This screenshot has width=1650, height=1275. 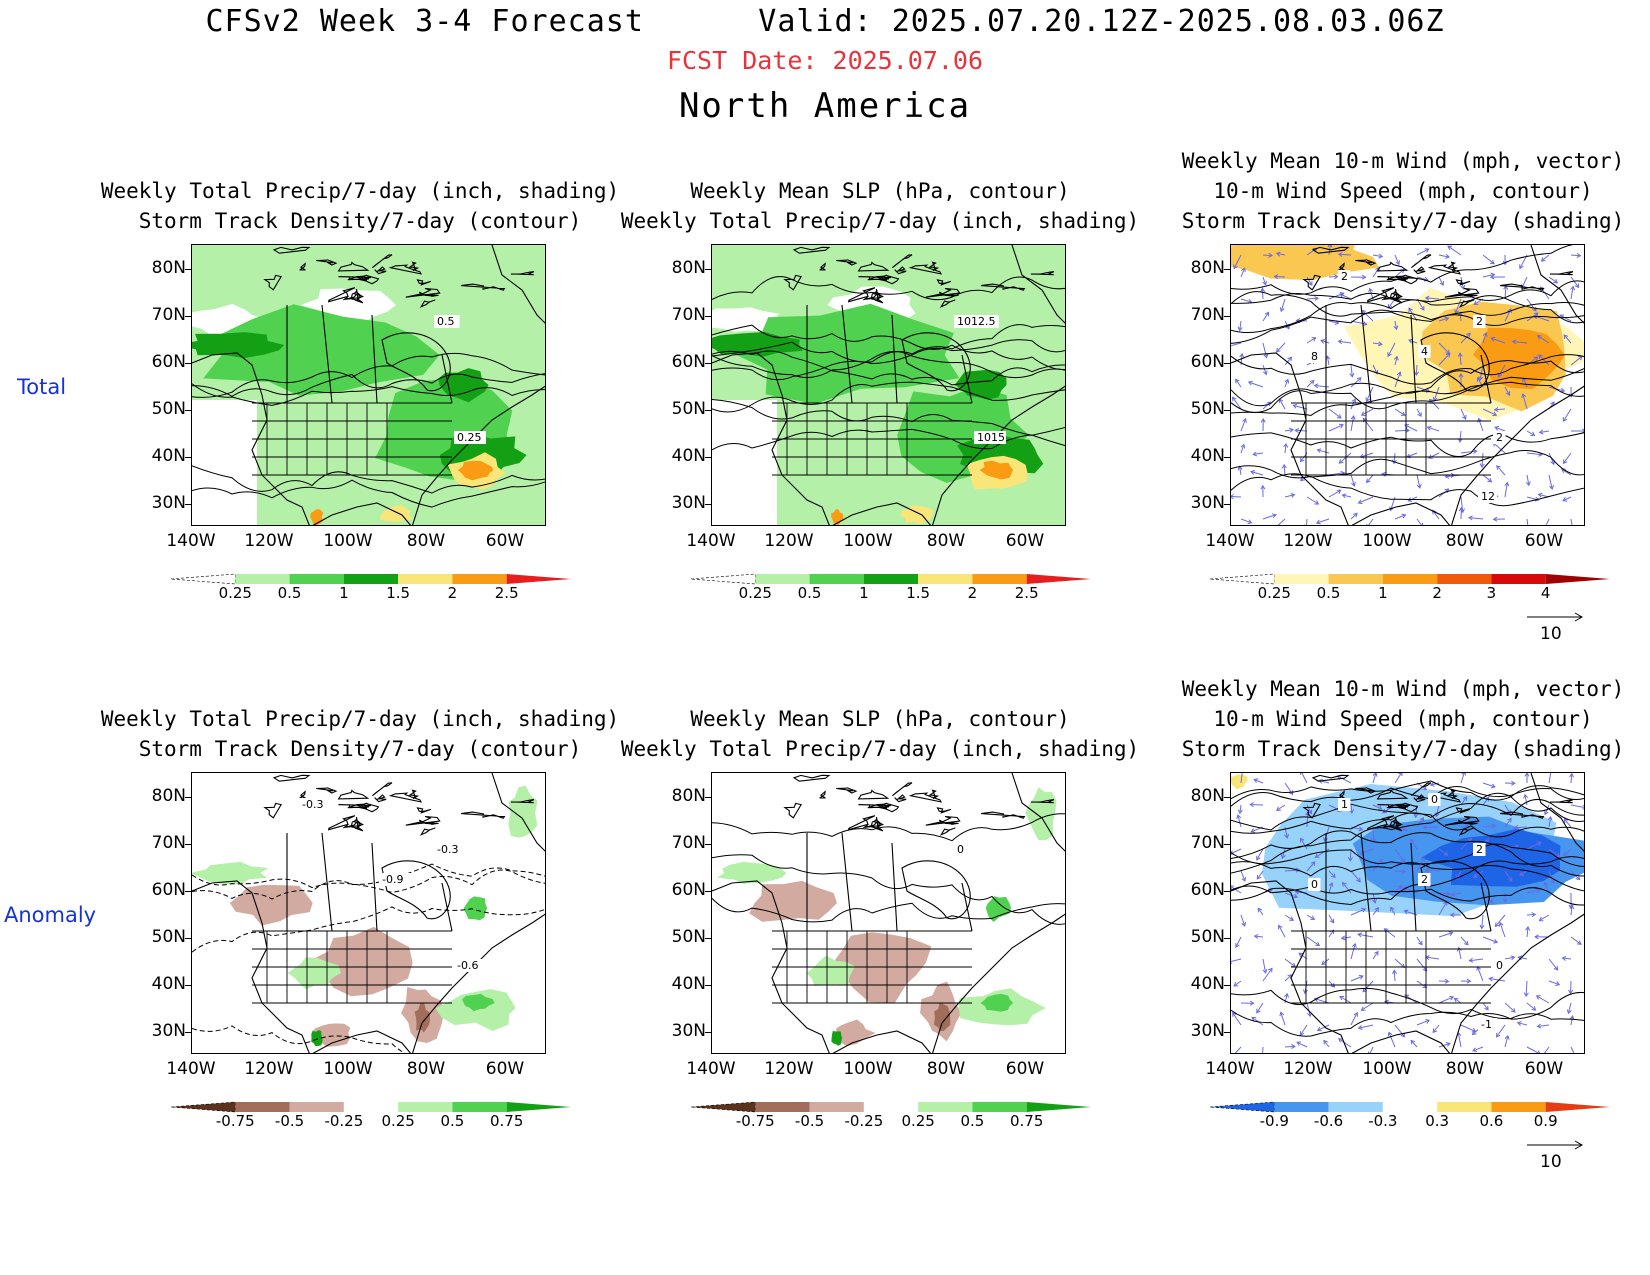 What do you see at coordinates (1344, 804) in the screenshot?
I see `contour-label: 1` at bounding box center [1344, 804].